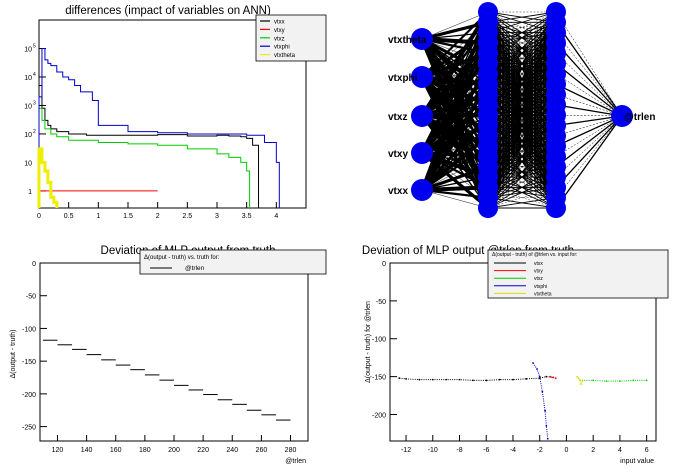 The height and width of the screenshot is (472, 696). What do you see at coordinates (407, 40) in the screenshot?
I see `input-node-label: vtxtheta` at bounding box center [407, 40].